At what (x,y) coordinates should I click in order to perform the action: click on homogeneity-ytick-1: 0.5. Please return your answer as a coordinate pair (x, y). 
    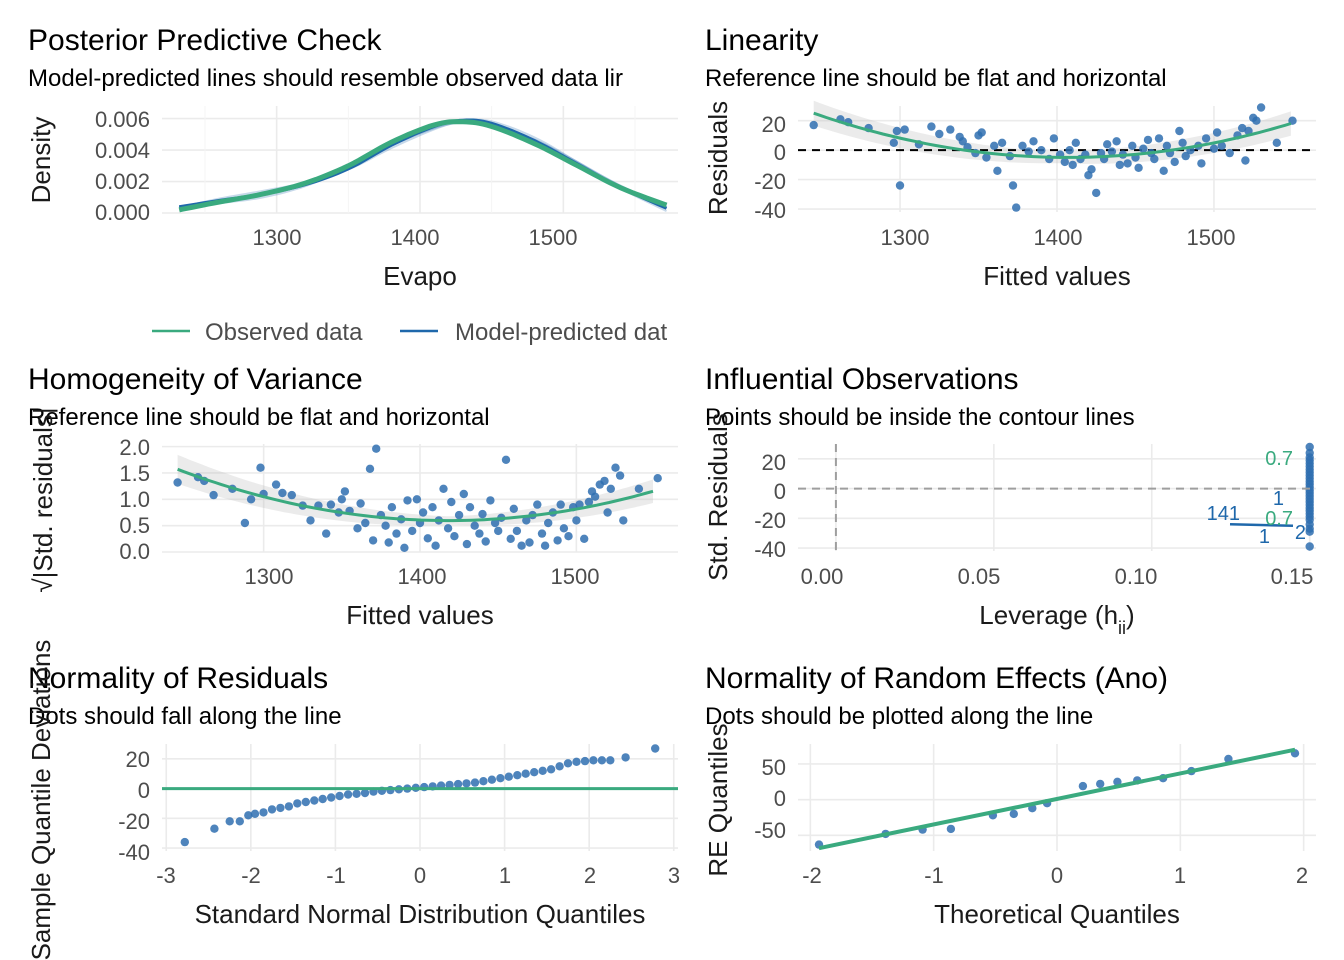
    Looking at the image, I should click on (134, 525).